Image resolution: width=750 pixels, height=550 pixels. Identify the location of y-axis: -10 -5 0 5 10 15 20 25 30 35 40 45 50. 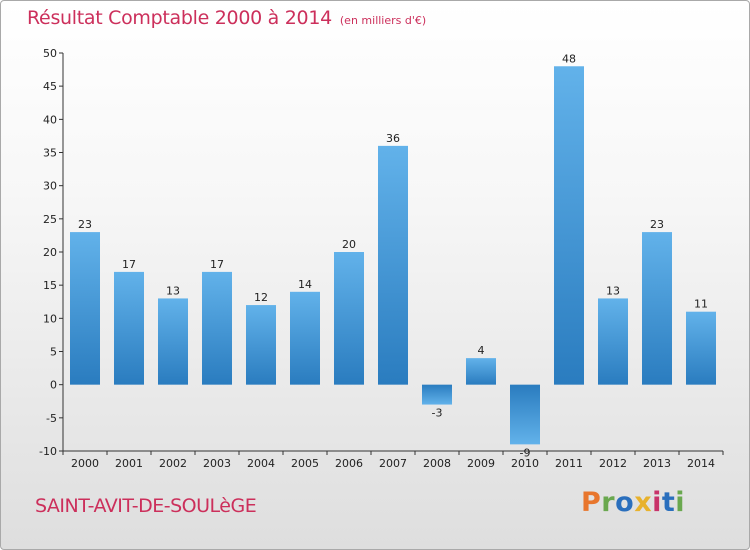
(51, 252).